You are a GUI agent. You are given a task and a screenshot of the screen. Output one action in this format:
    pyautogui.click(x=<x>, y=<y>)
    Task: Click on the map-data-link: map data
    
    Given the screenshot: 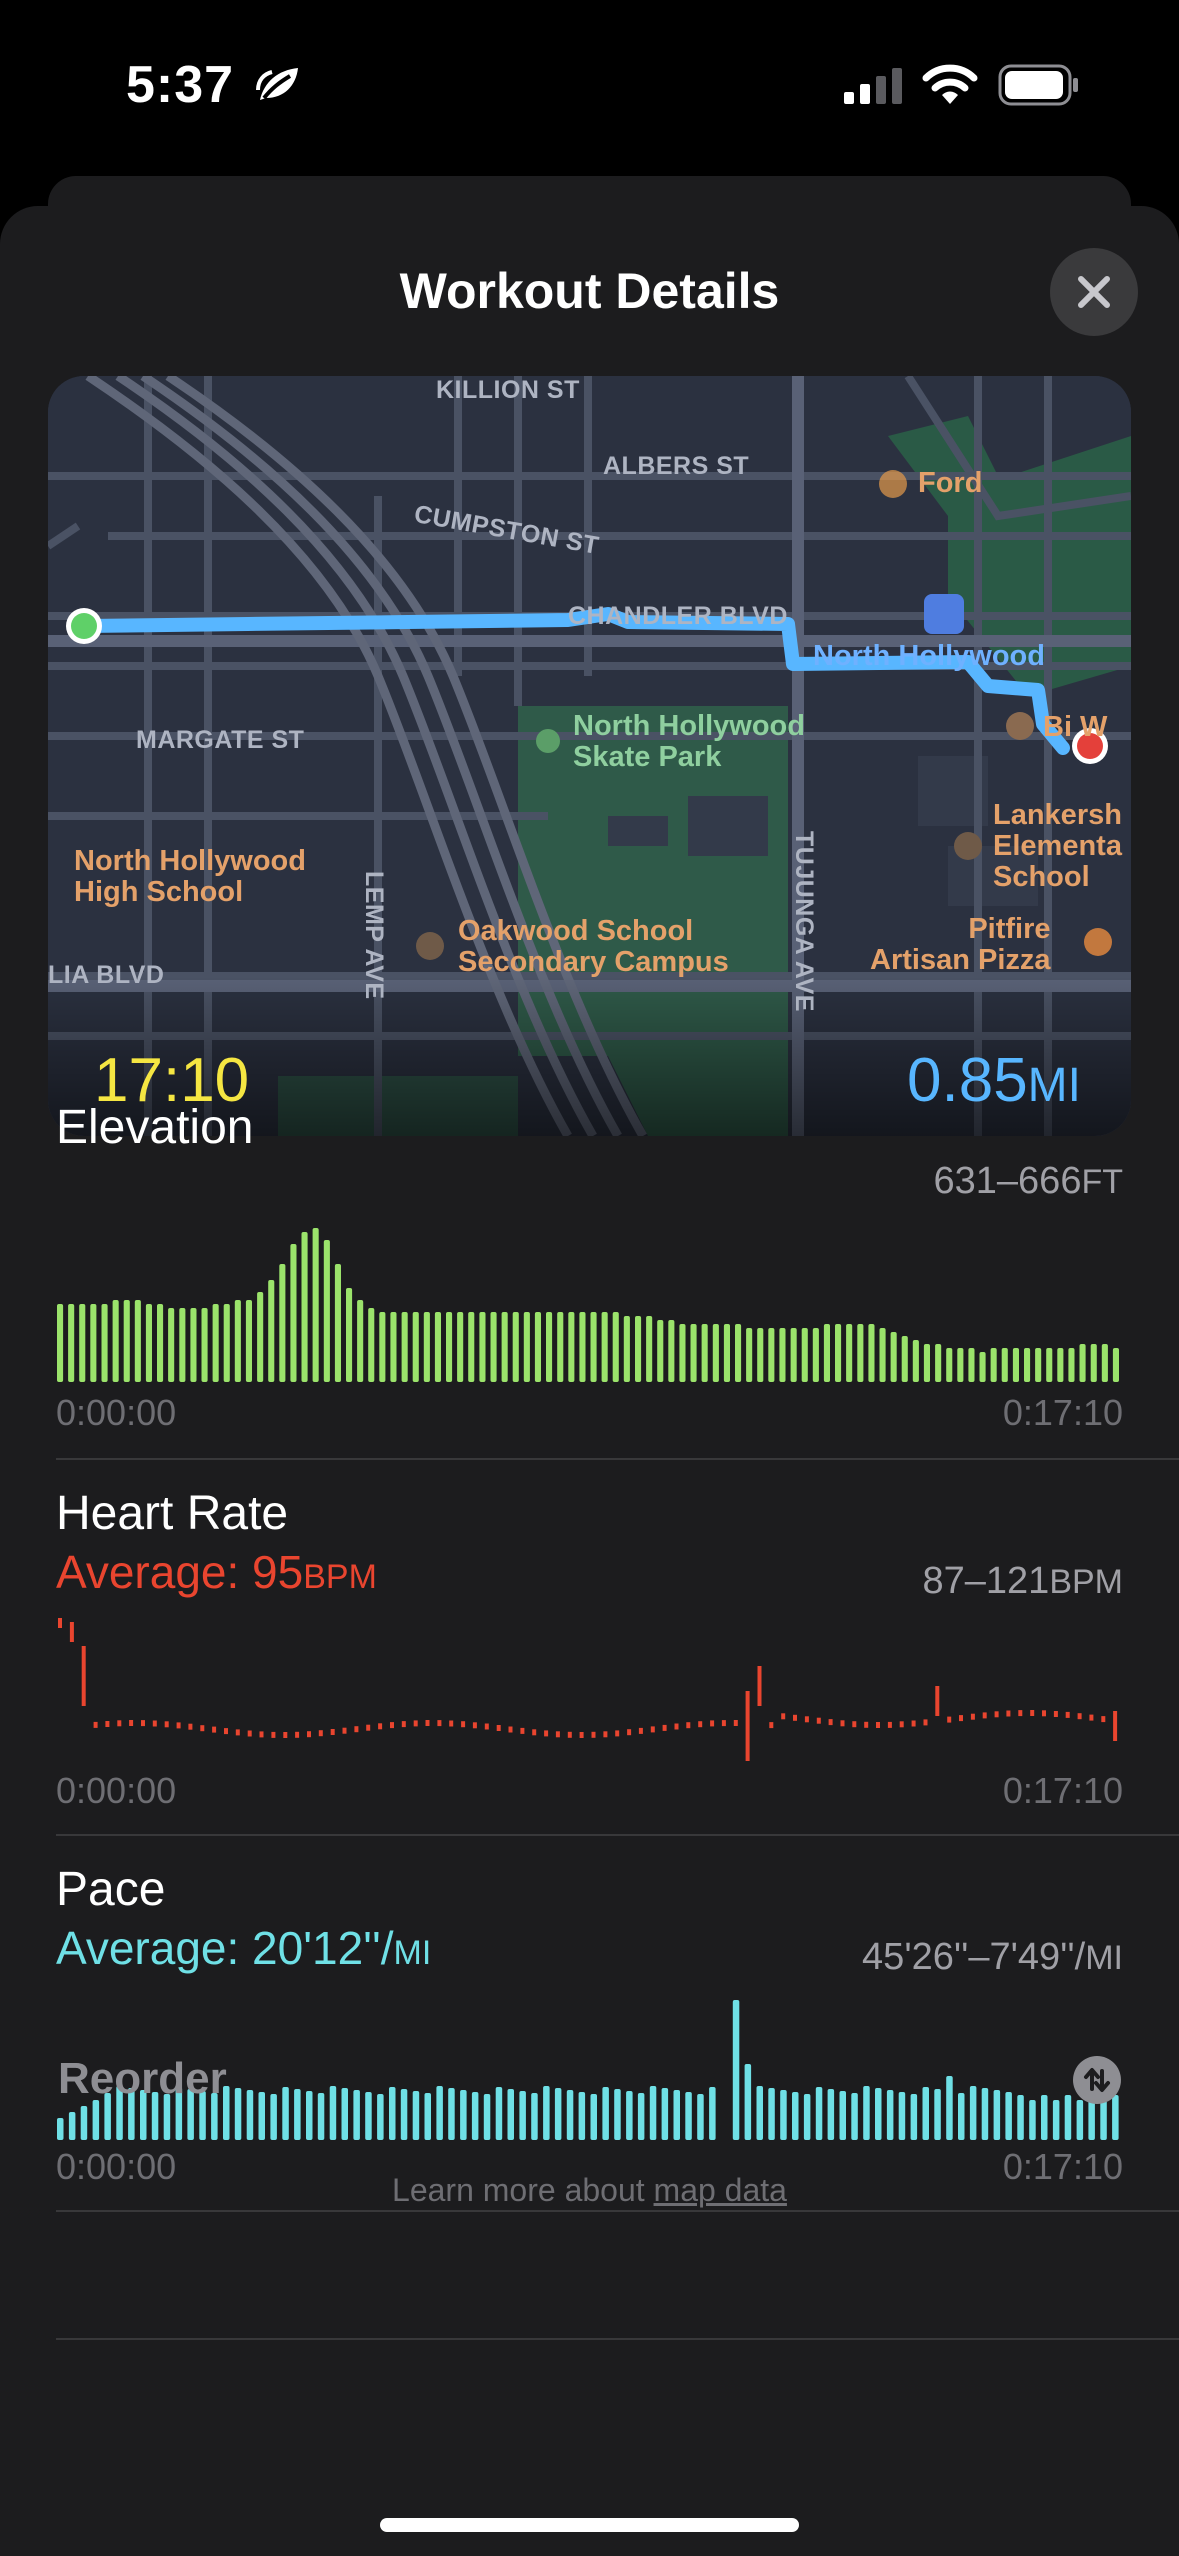 What is the action you would take?
    pyautogui.click(x=720, y=2190)
    